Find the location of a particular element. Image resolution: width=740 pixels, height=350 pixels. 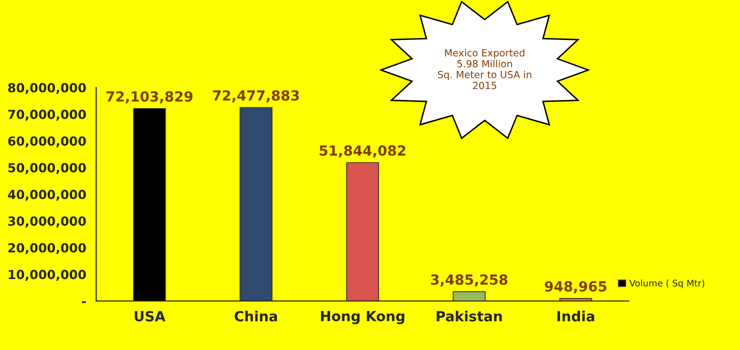

x-tick-label: China is located at coordinates (255, 316).